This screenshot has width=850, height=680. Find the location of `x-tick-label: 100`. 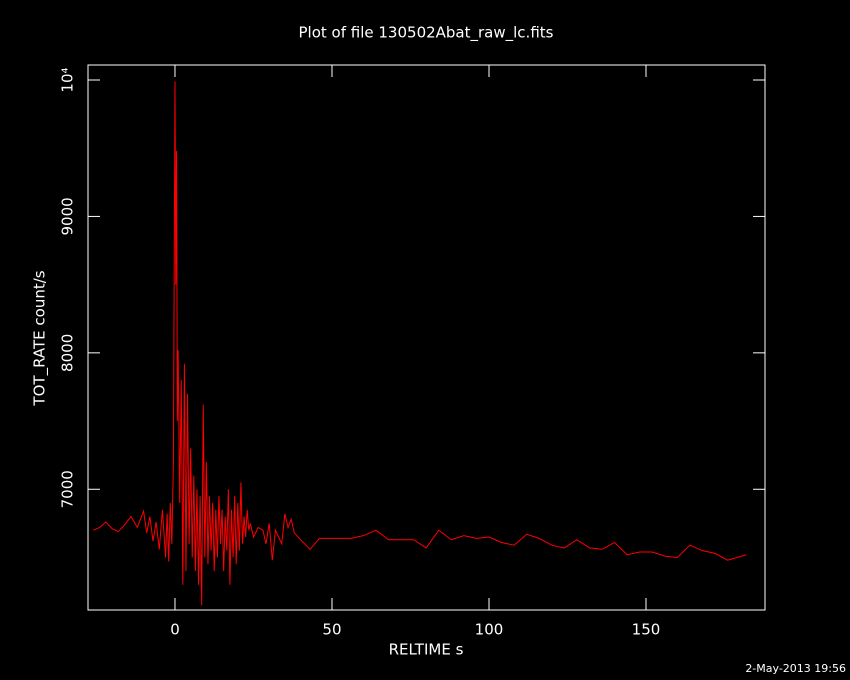

x-tick-label: 100 is located at coordinates (489, 630).